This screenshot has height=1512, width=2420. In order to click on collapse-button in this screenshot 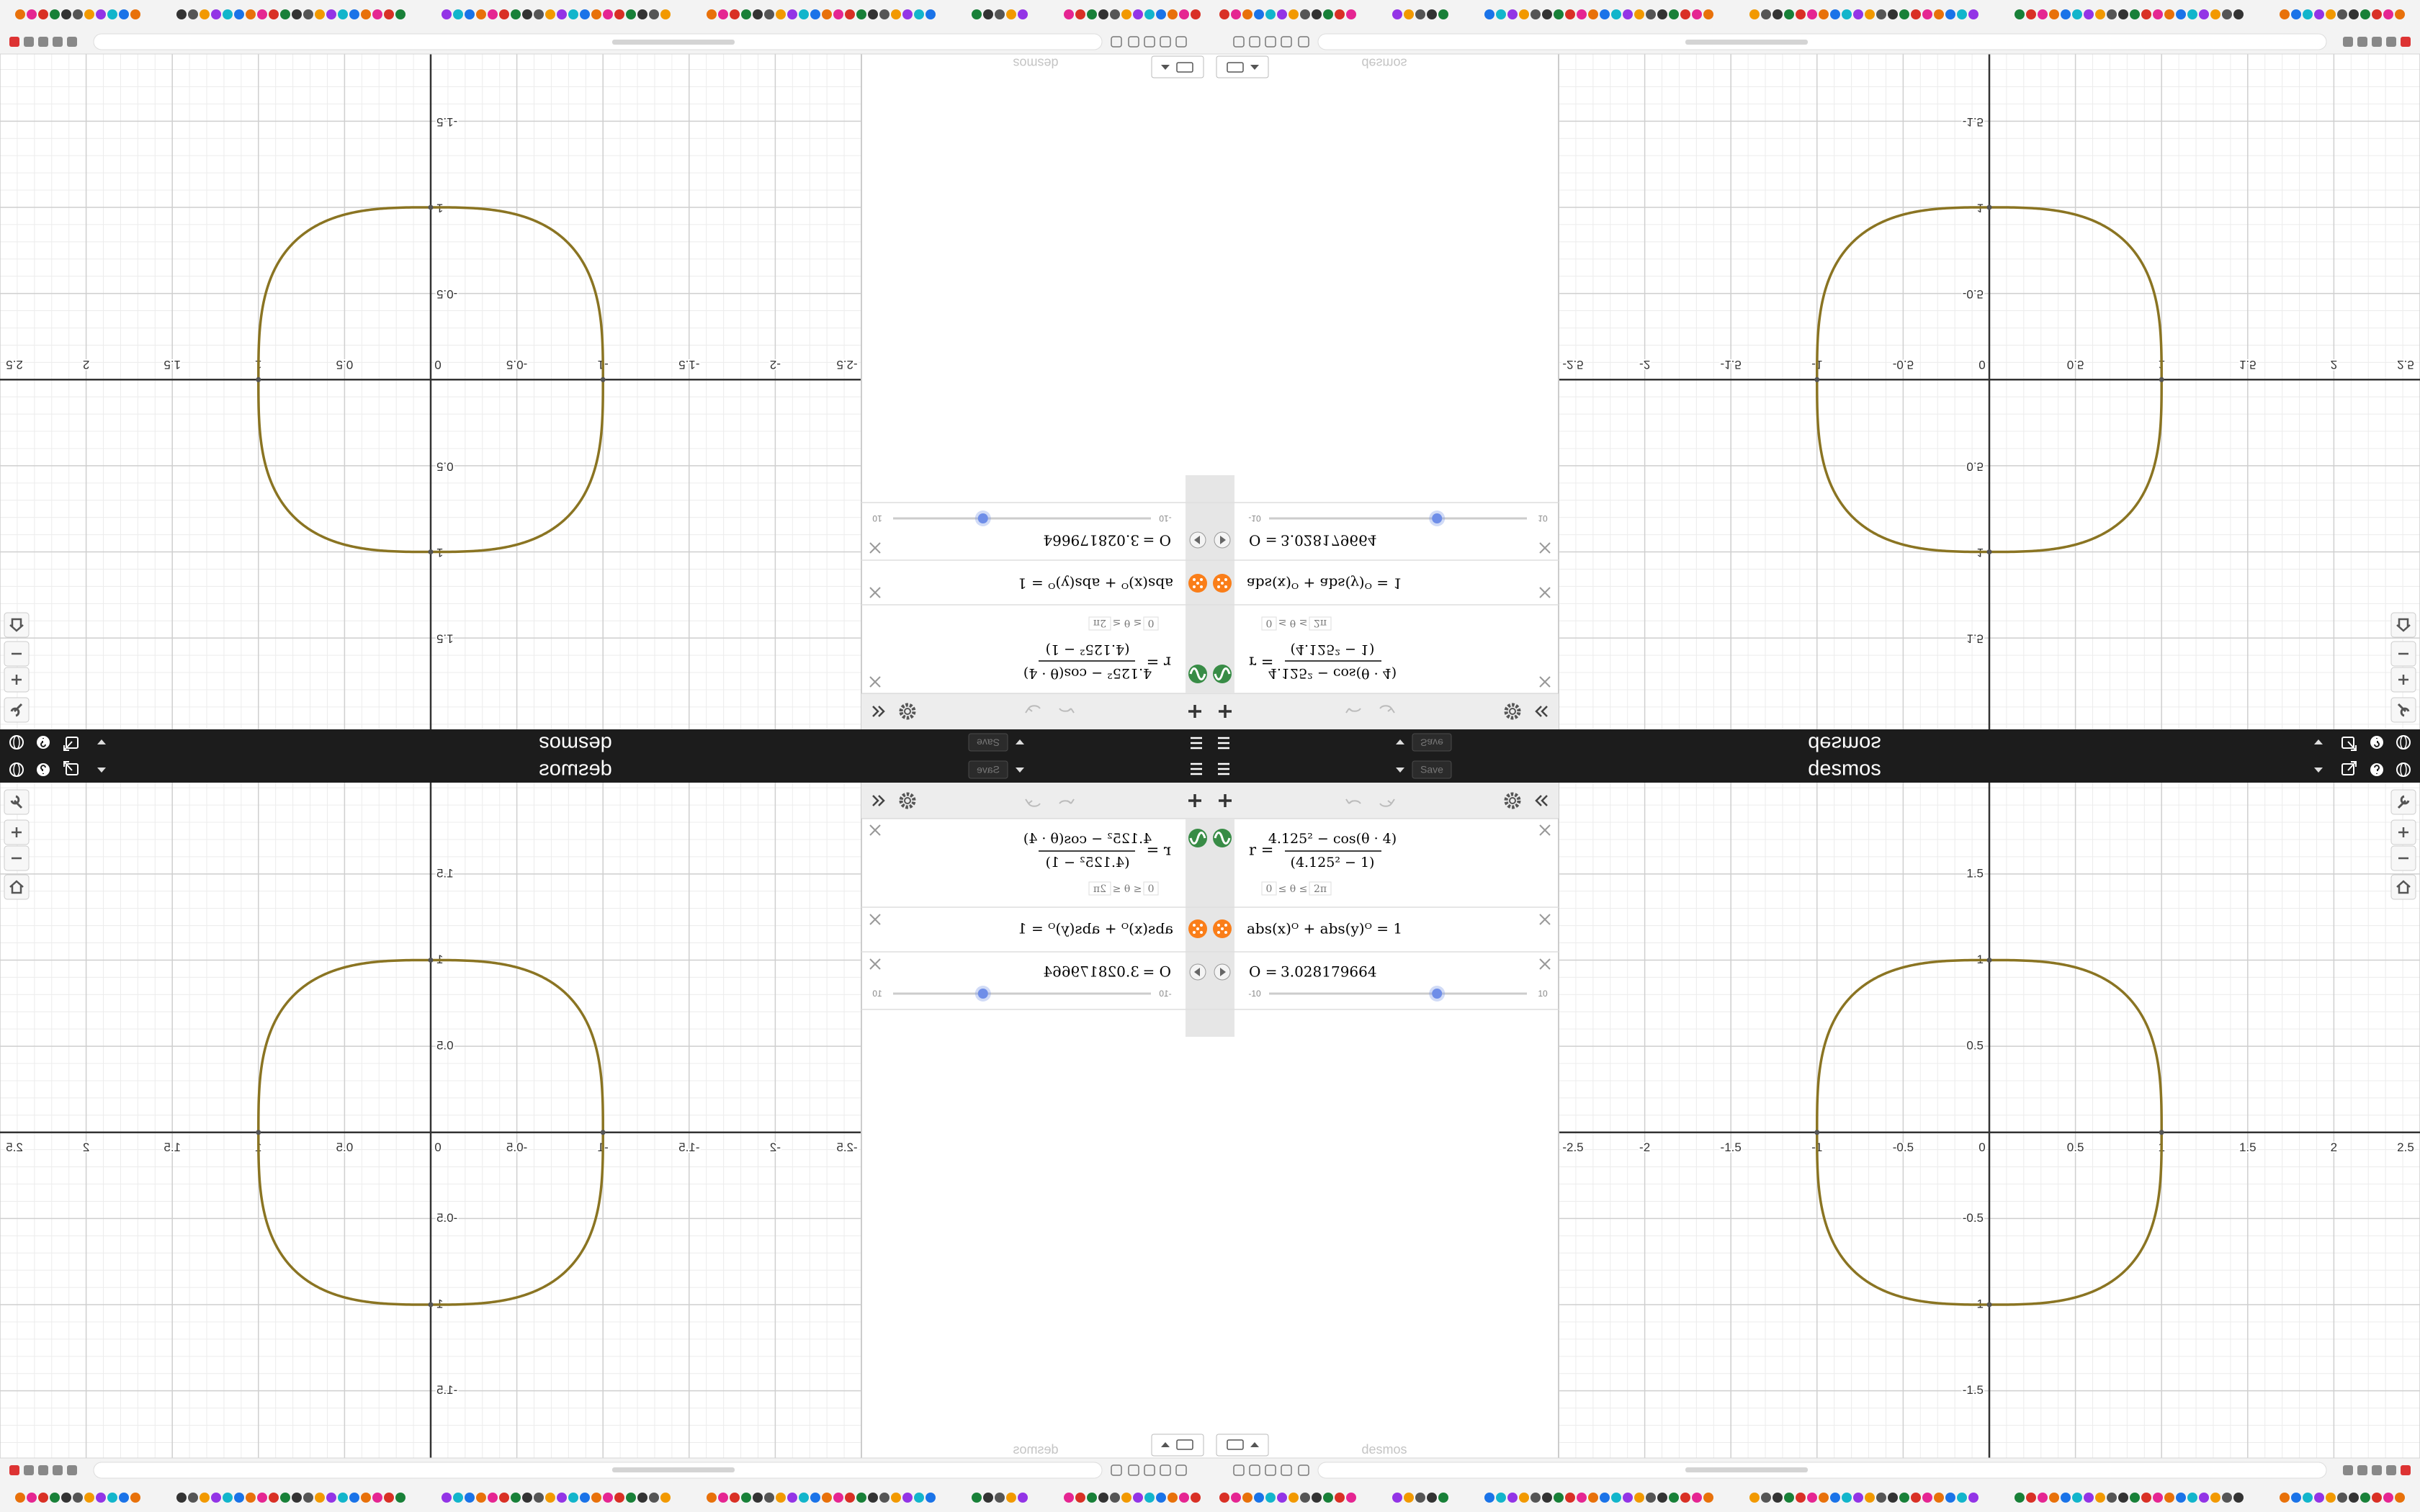, I will do `click(878, 800)`.